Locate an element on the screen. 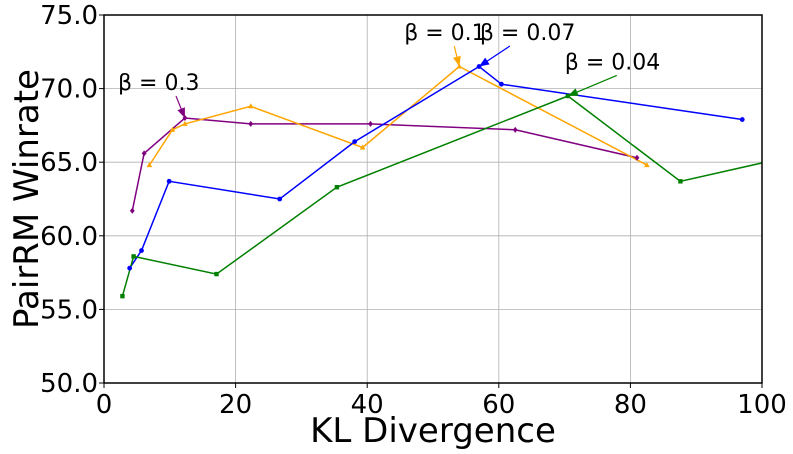  x-tick-label: 100 is located at coordinates (762, 405).